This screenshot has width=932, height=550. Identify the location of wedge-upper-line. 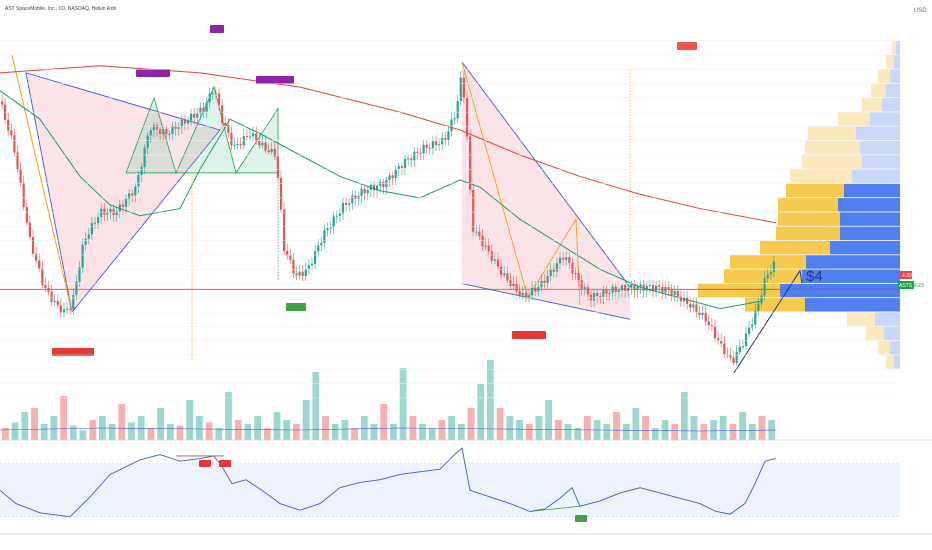
(546, 174).